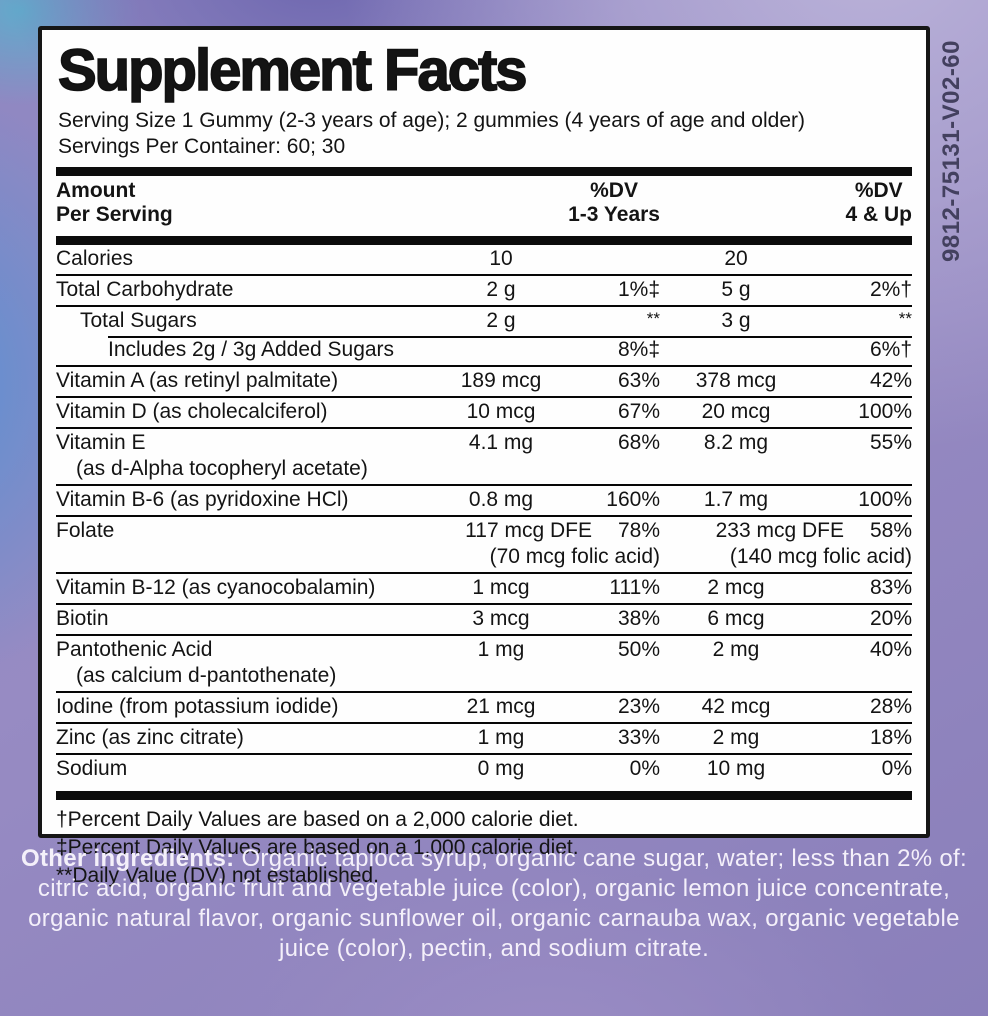 The image size is (988, 1016). What do you see at coordinates (638, 649) in the screenshot?
I see `dv-1-3: 50%` at bounding box center [638, 649].